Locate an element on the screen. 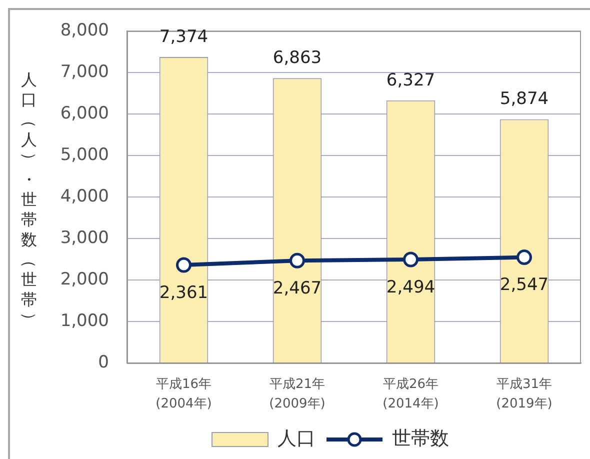 This screenshot has width=590, height=459. data-label: 2,361 is located at coordinates (183, 292).